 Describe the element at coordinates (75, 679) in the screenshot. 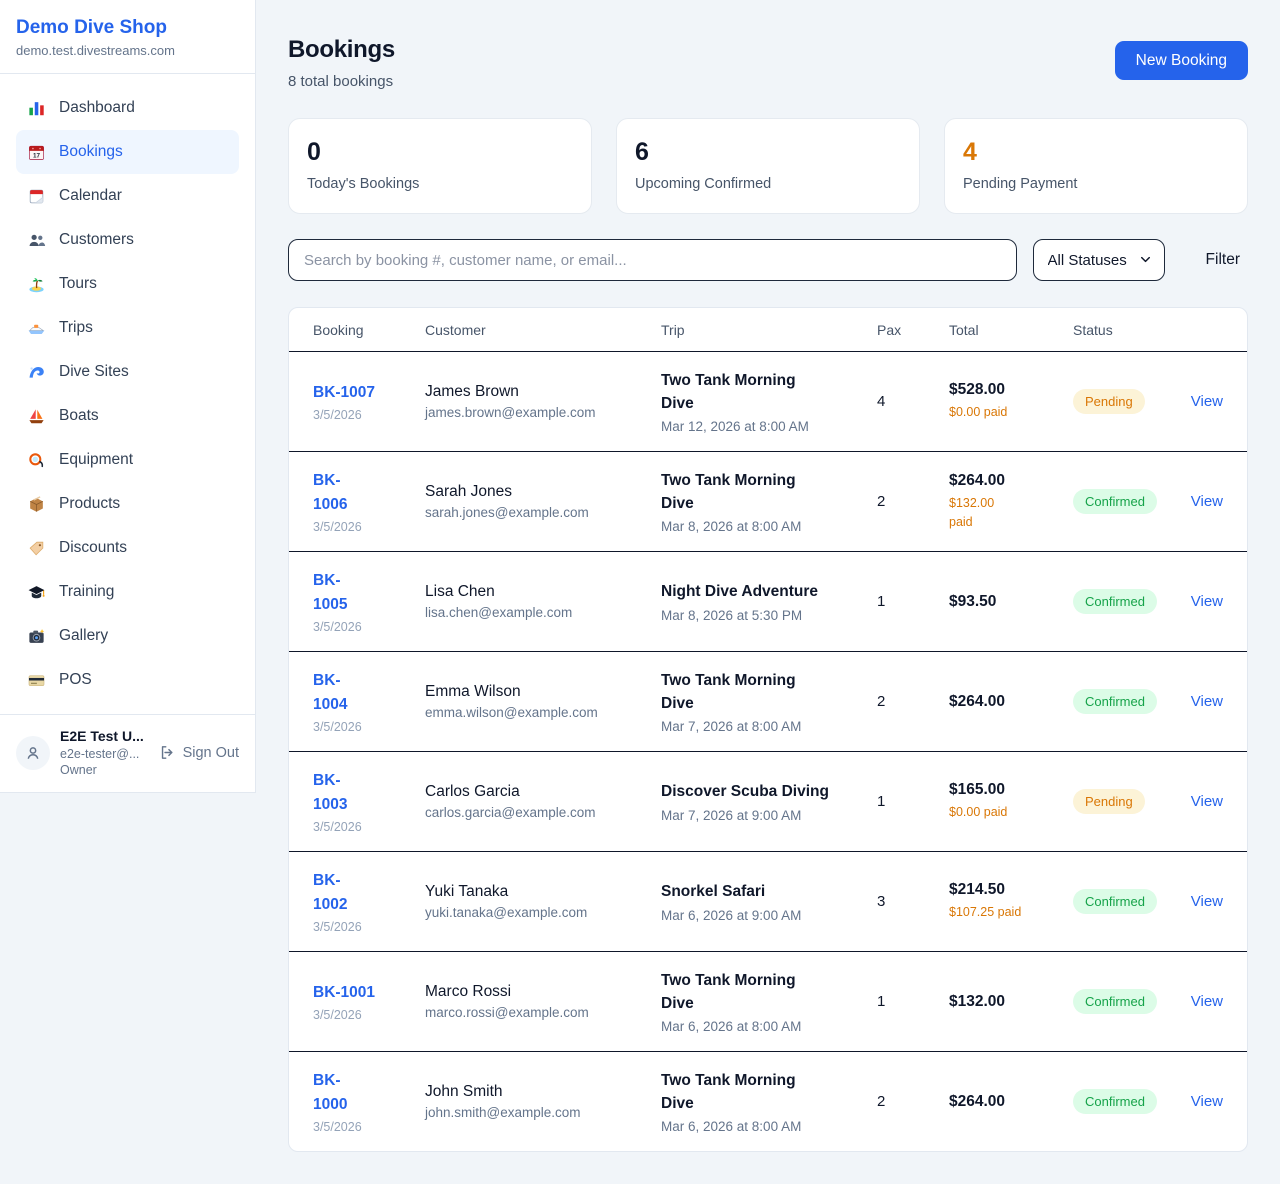

I see `sidebar-item-label: POS` at that location.